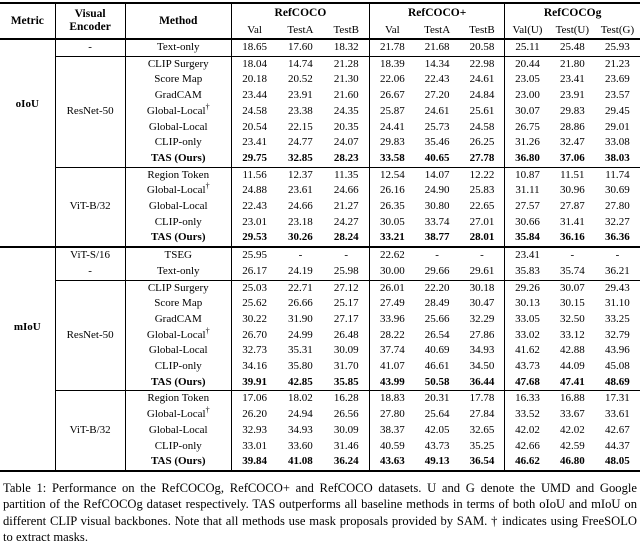  Describe the element at coordinates (300, 79) in the screenshot. I see `value-cell: 20.52` at that location.